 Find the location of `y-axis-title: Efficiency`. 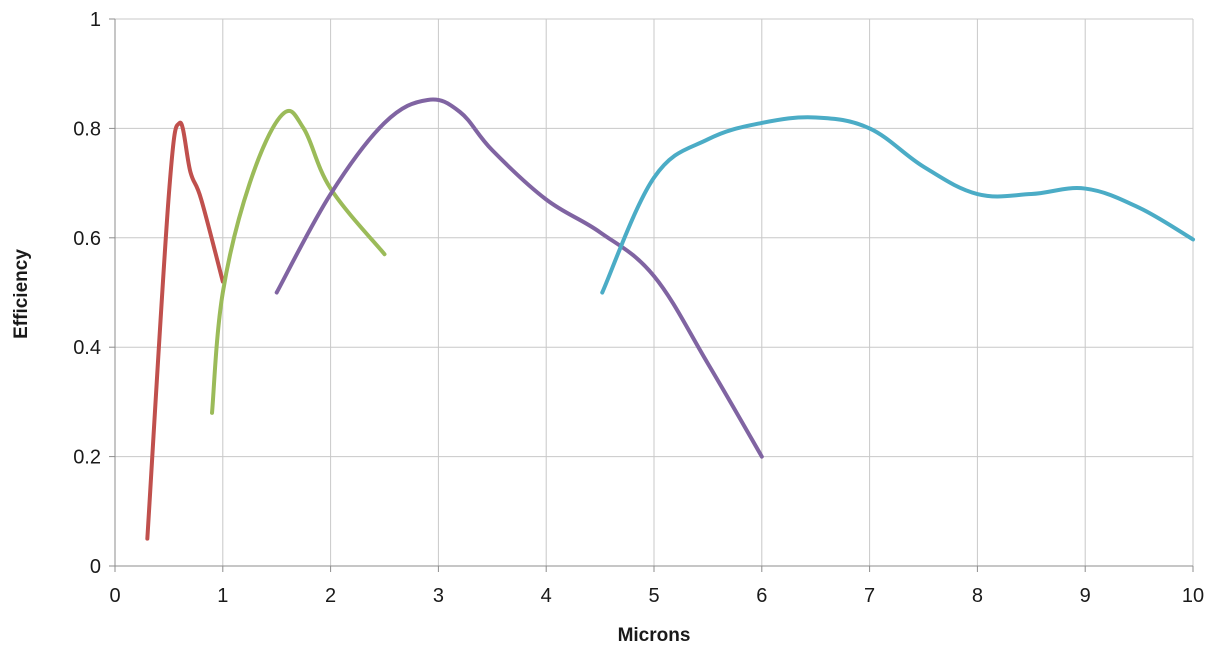

y-axis-title: Efficiency is located at coordinates (21, 294).